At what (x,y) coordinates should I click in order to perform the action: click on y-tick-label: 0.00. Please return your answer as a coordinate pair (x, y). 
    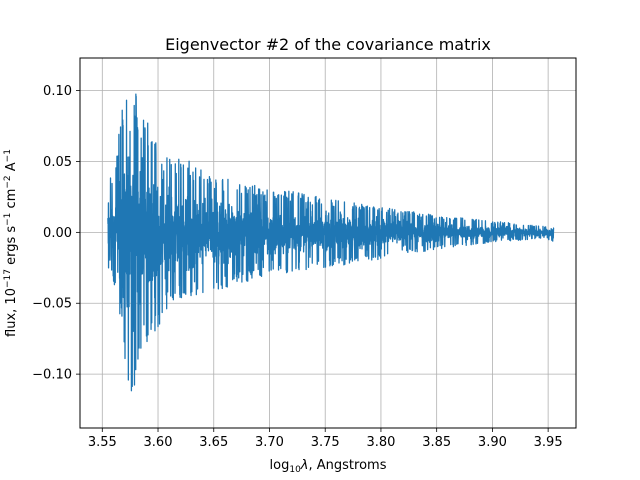
    Looking at the image, I should click on (57, 233).